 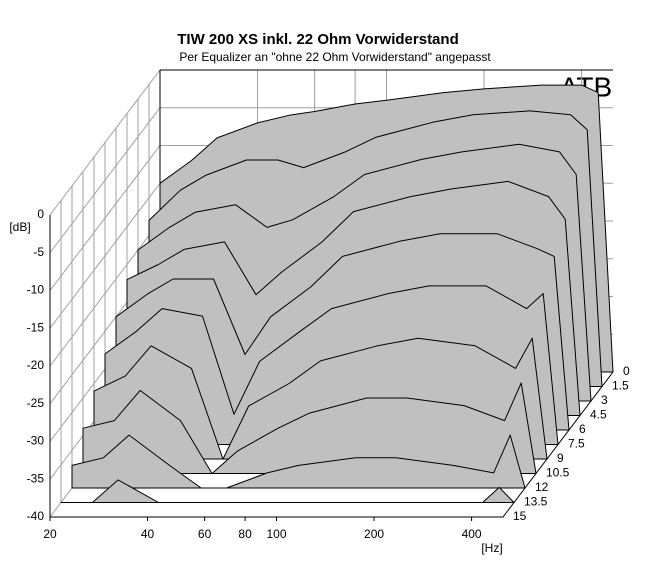 What do you see at coordinates (36, 403) in the screenshot?
I see `y-tick-label: -25` at bounding box center [36, 403].